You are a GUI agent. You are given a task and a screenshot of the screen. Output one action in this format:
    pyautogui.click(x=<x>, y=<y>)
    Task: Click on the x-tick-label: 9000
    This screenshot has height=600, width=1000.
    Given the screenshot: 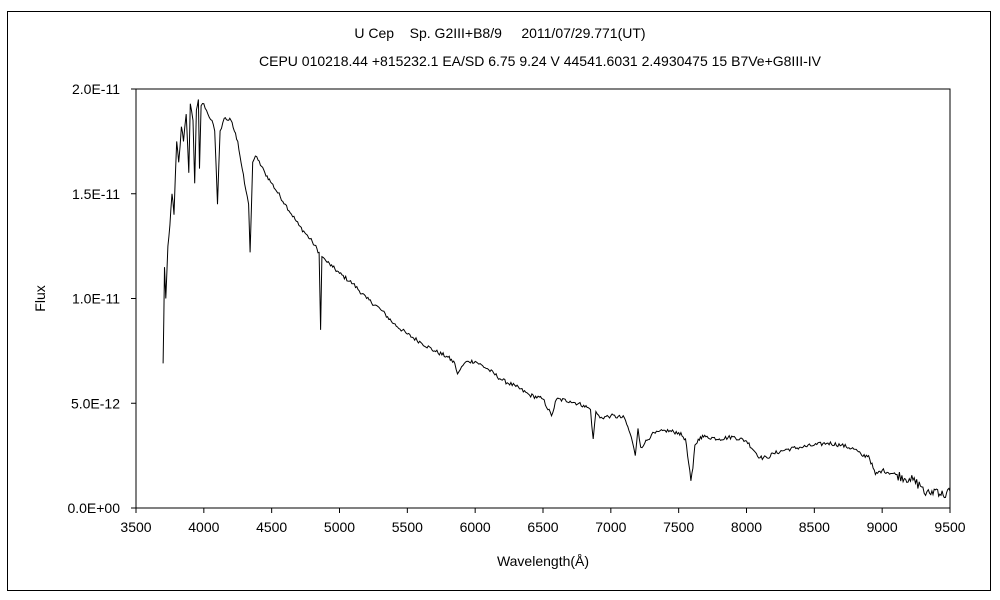 What is the action you would take?
    pyautogui.click(x=882, y=527)
    